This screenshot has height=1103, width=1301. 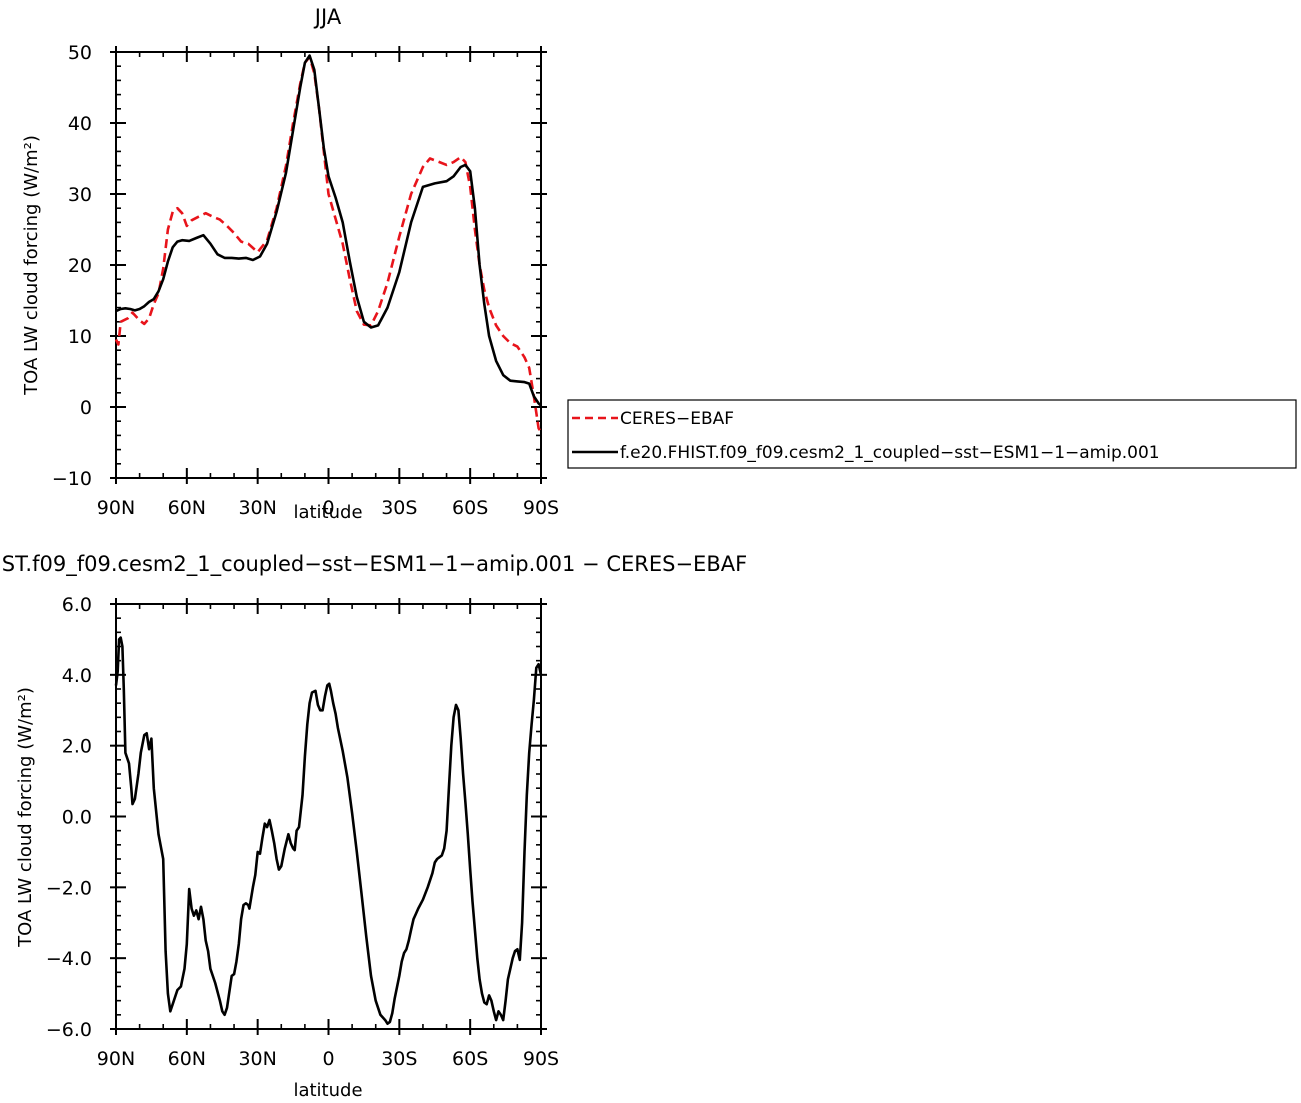 What do you see at coordinates (328, 1059) in the screenshot?
I see `bottom-chart-x-tick-label: 0` at bounding box center [328, 1059].